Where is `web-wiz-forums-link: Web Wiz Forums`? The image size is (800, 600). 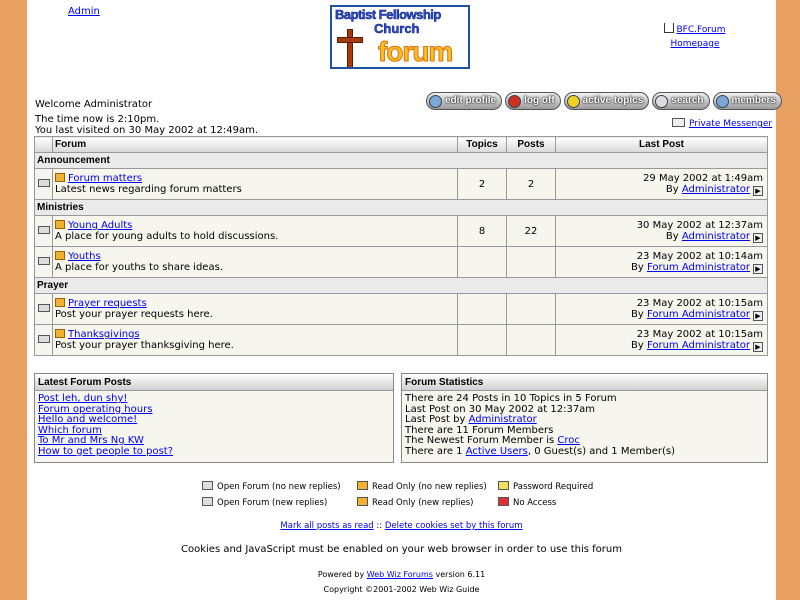 web-wiz-forums-link: Web Wiz Forums is located at coordinates (399, 574).